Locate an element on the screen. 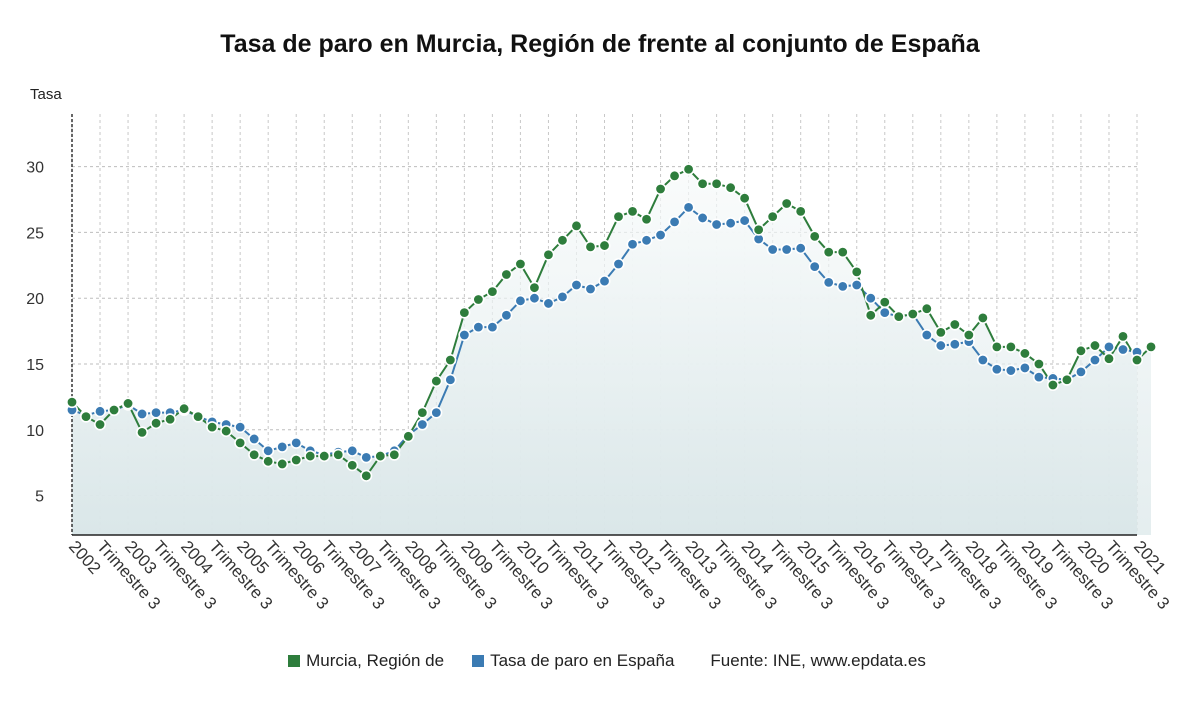 This screenshot has height=705, width=1200. source-note: Fuente: INE, www.epdata.es is located at coordinates (818, 660).